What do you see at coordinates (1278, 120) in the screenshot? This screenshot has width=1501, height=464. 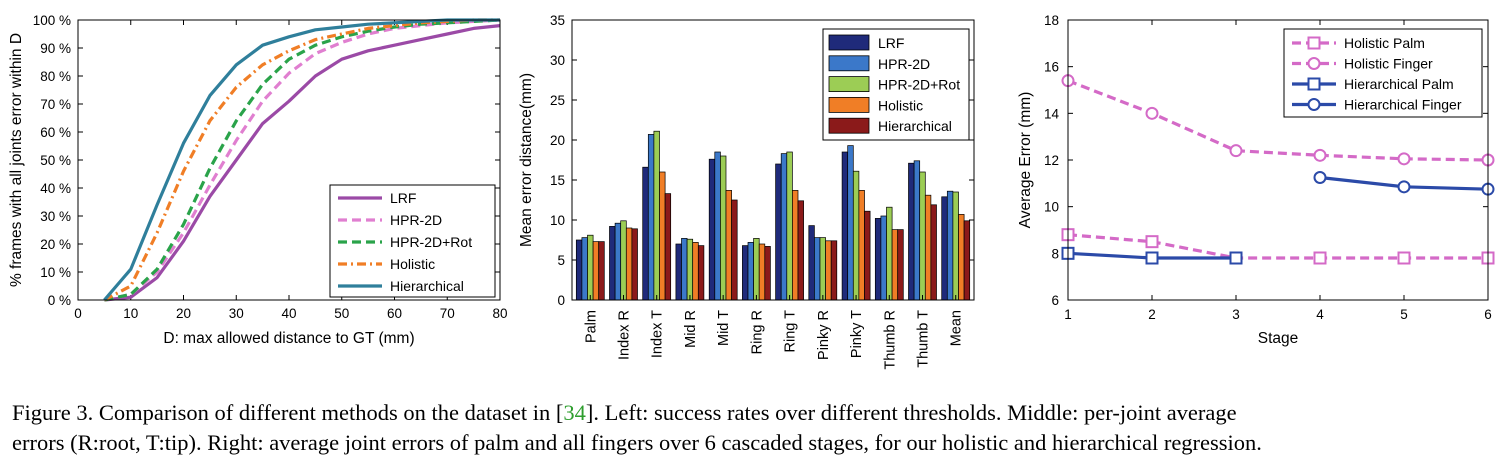 I see `series-line-Holistic Finger` at bounding box center [1278, 120].